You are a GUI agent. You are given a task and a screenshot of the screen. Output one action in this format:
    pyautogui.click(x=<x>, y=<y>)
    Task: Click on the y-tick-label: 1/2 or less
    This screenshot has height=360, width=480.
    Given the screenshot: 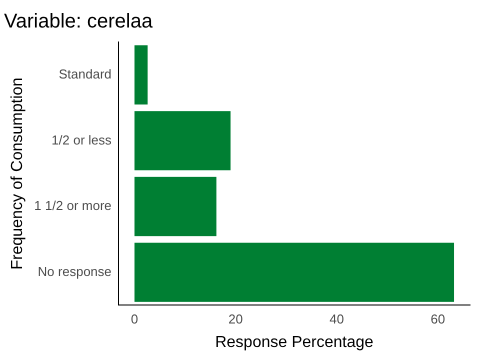 What is the action you would take?
    pyautogui.click(x=82, y=140)
    